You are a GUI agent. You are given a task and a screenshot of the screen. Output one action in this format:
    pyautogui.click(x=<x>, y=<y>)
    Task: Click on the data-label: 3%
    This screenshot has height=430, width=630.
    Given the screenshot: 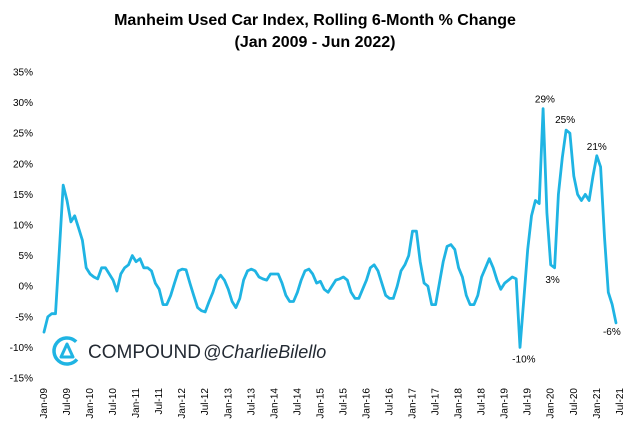 What is the action you would take?
    pyautogui.click(x=552, y=280)
    